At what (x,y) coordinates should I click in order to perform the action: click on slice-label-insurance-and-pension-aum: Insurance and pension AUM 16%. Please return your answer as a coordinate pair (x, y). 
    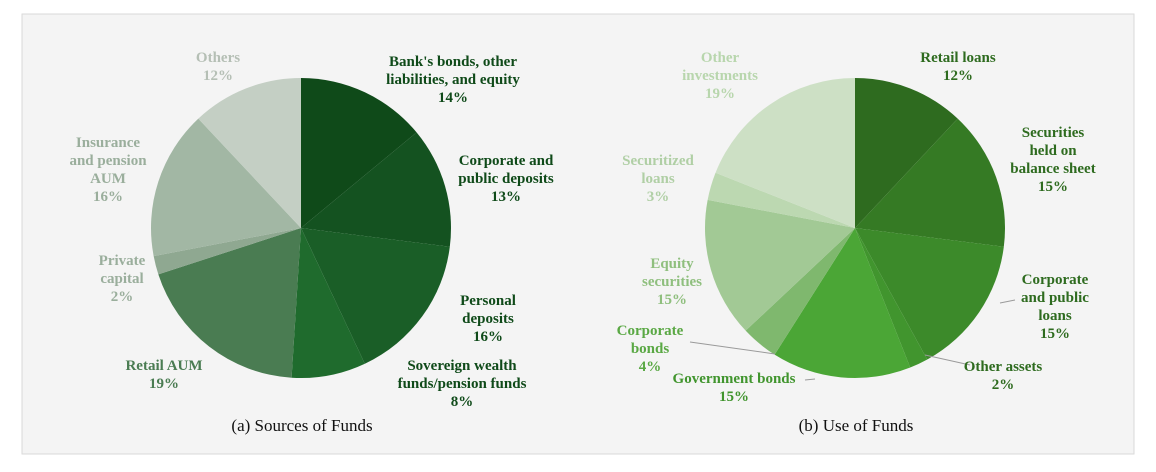
    Looking at the image, I should click on (108, 170).